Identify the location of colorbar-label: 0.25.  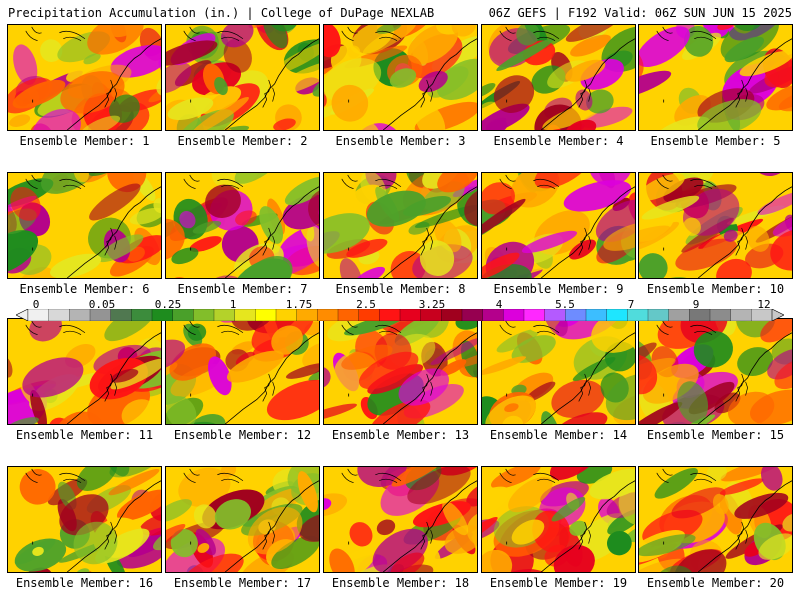
(168, 304).